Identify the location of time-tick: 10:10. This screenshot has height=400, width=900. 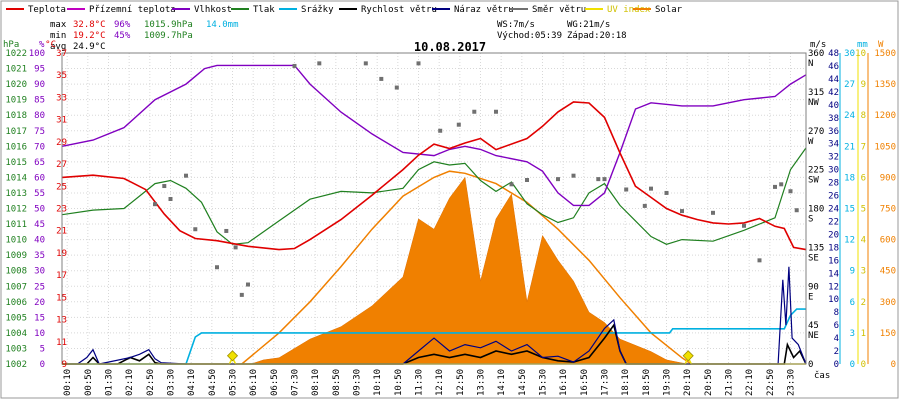
(378, 382).